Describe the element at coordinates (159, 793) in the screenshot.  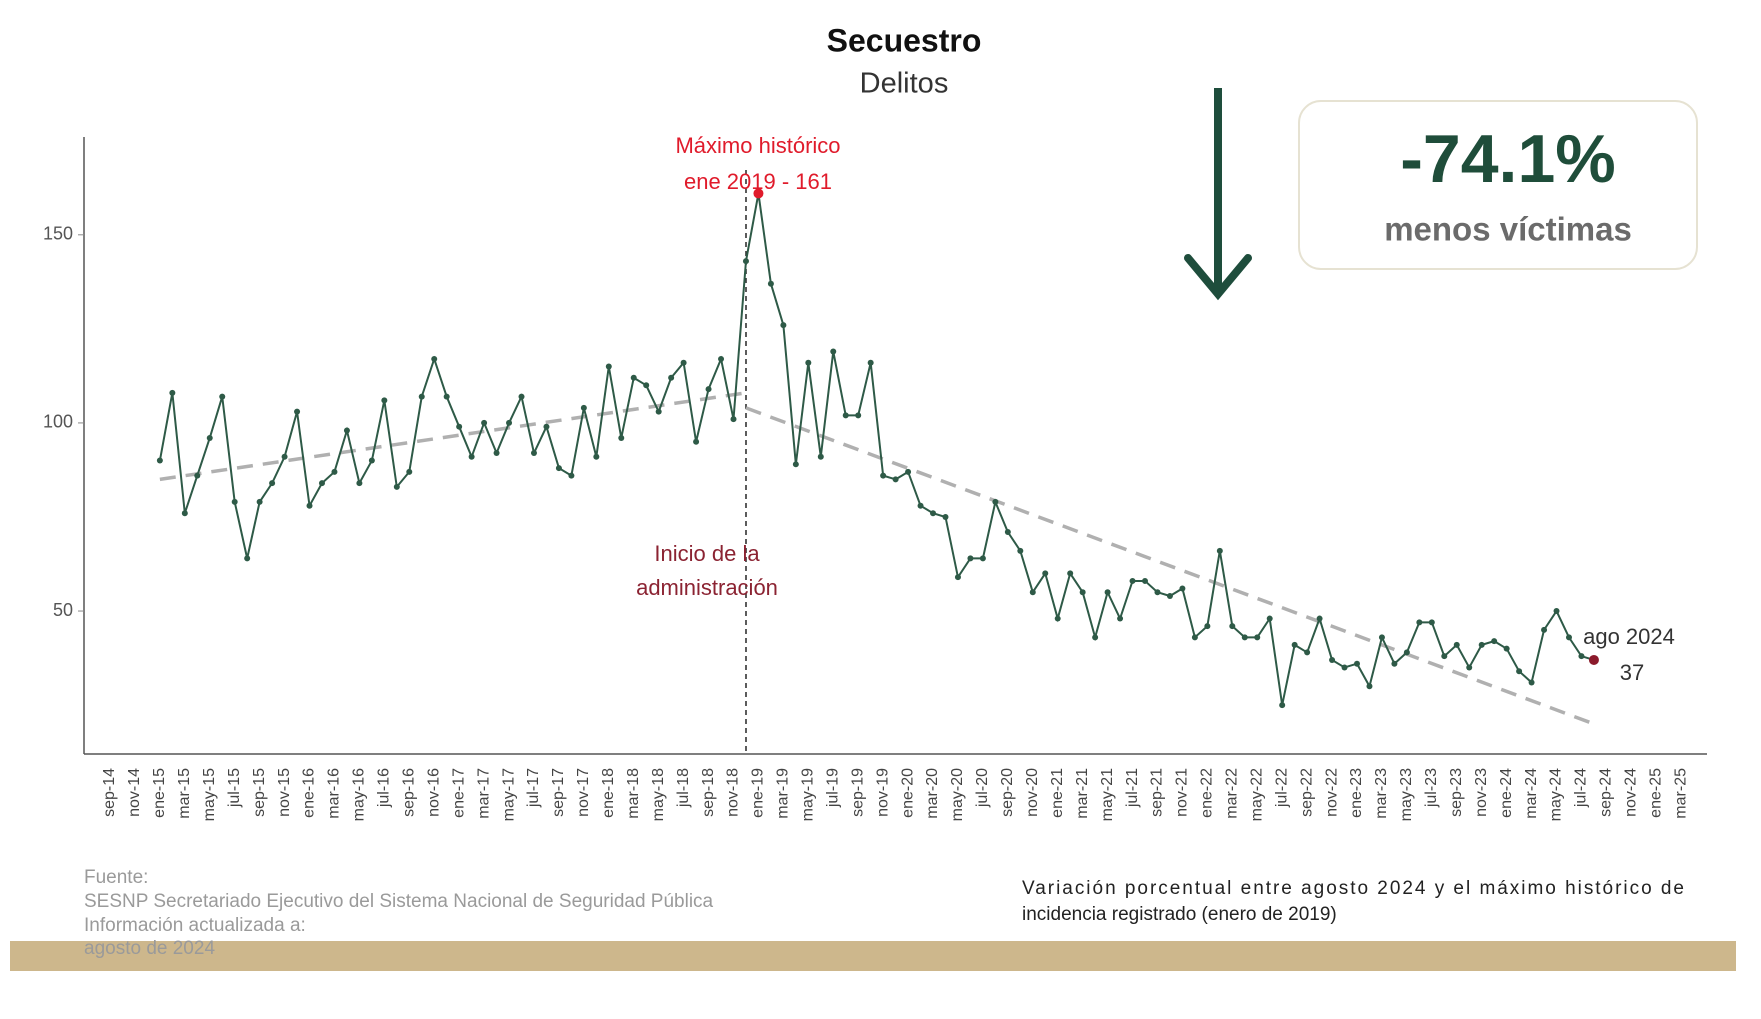
I see `x-tick-label: ene-15` at that location.